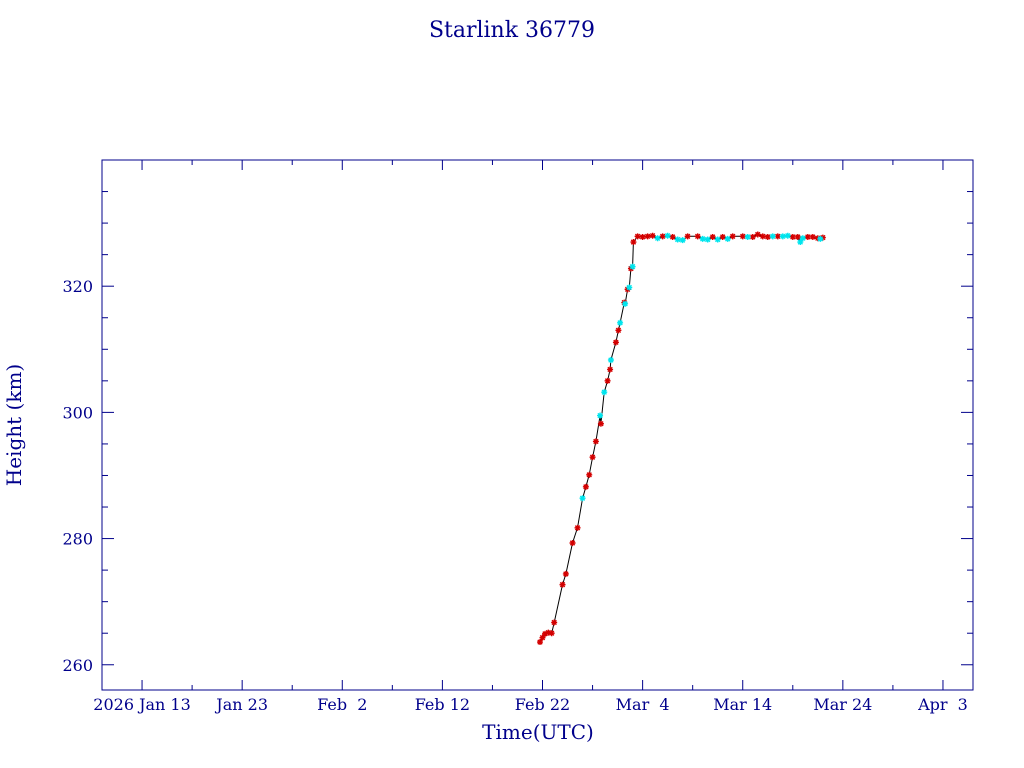 Image resolution: width=1024 pixels, height=768 pixels. What do you see at coordinates (842, 704) in the screenshot?
I see `x-tick-label: Mar 24` at bounding box center [842, 704].